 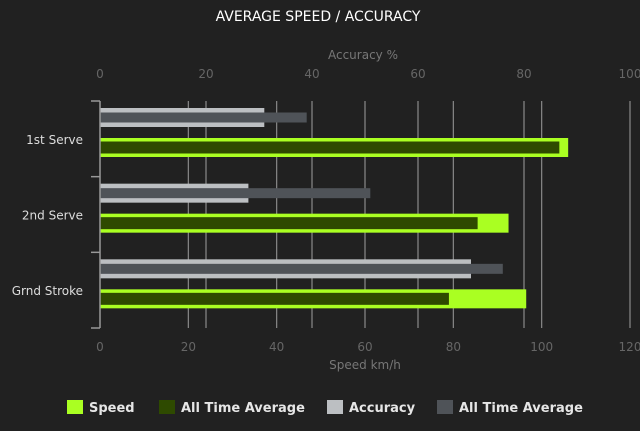 What do you see at coordinates (629, 74) in the screenshot?
I see `accuracy-tick-label: 100` at bounding box center [629, 74].